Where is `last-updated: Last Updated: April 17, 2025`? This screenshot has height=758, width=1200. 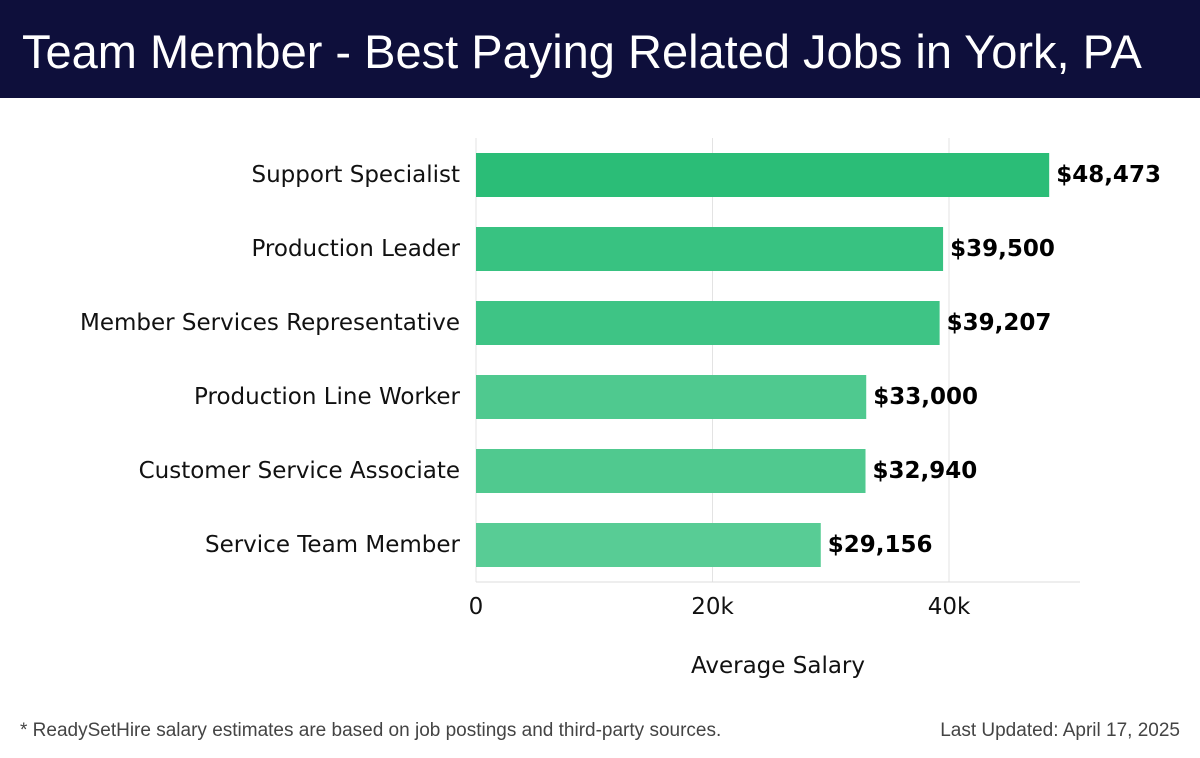 last-updated: Last Updated: April 17, 2025 is located at coordinates (1060, 730).